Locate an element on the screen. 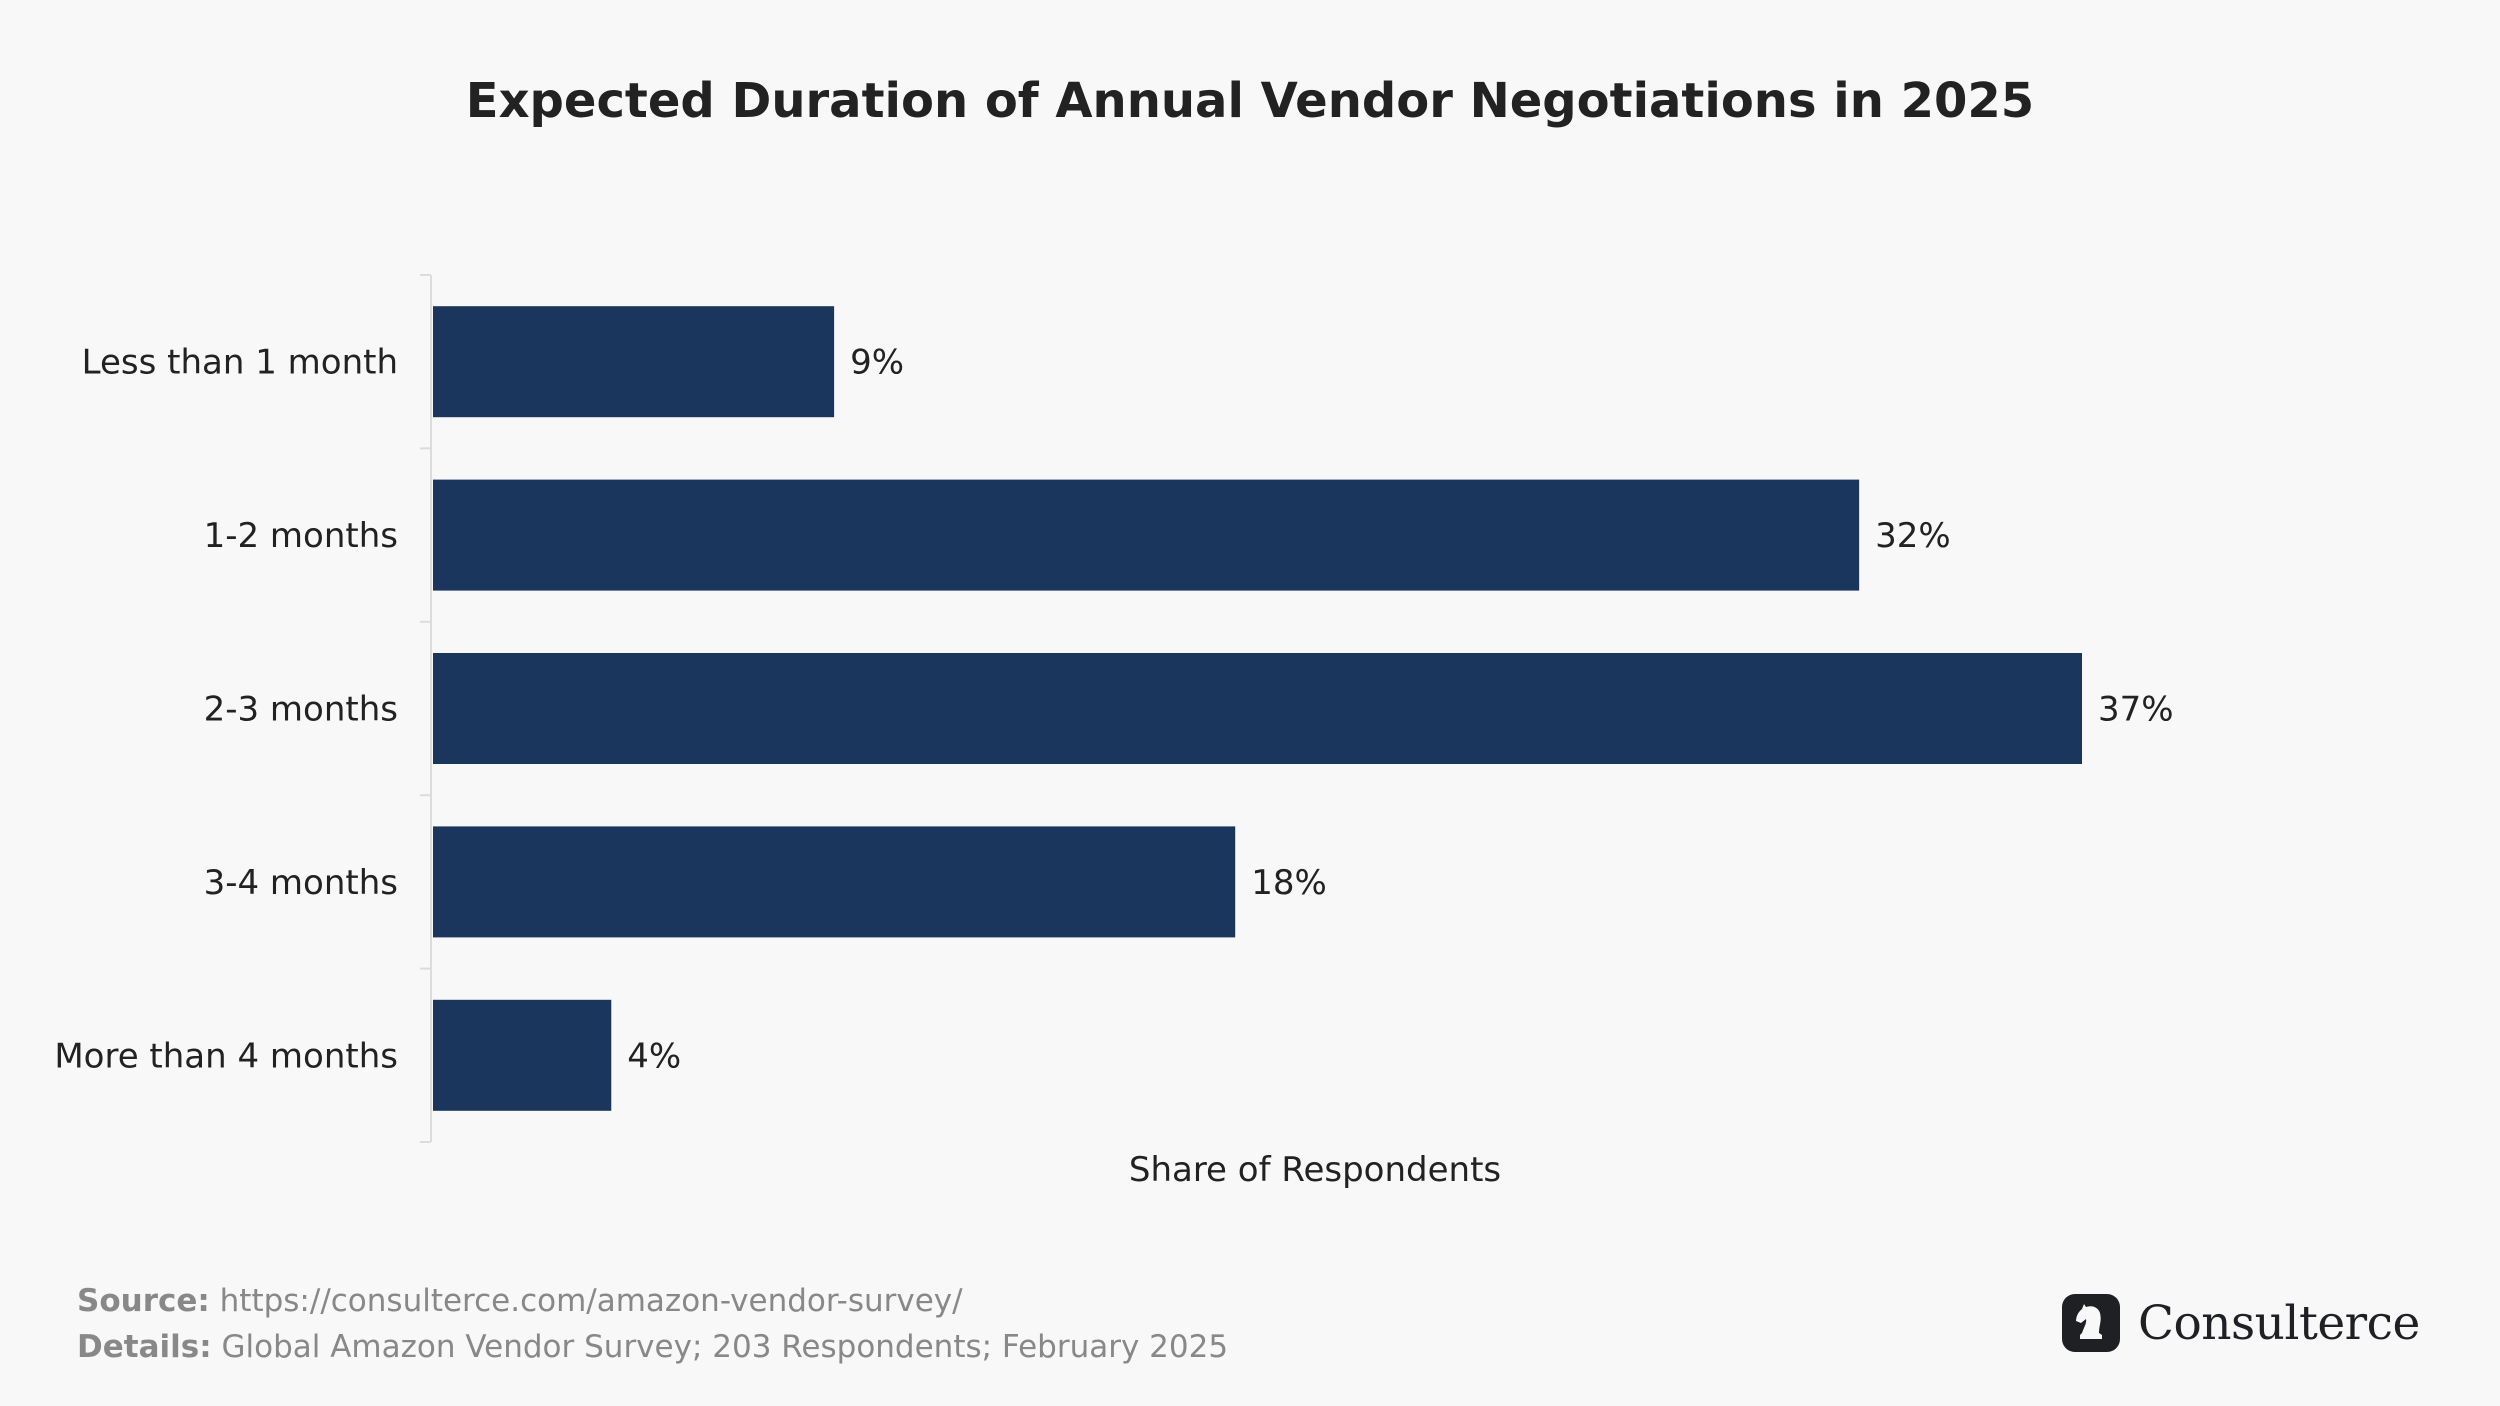  x-axis-label: Share of Respondents is located at coordinates (1315, 1170).